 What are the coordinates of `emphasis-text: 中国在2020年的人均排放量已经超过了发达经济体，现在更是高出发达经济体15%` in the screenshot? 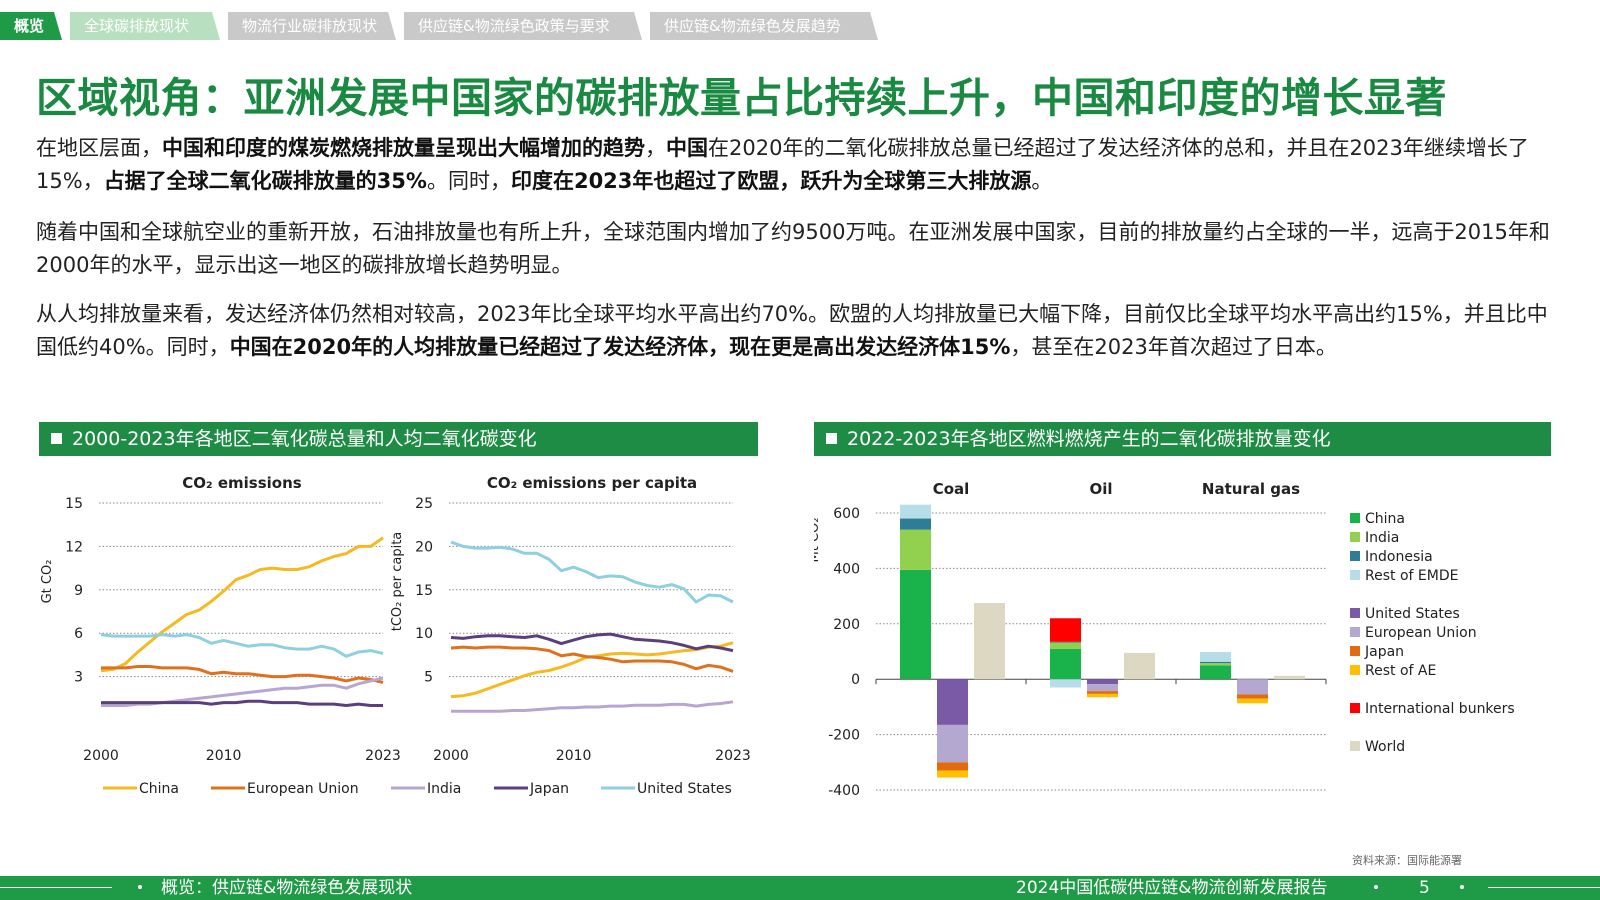 It's located at (620, 347).